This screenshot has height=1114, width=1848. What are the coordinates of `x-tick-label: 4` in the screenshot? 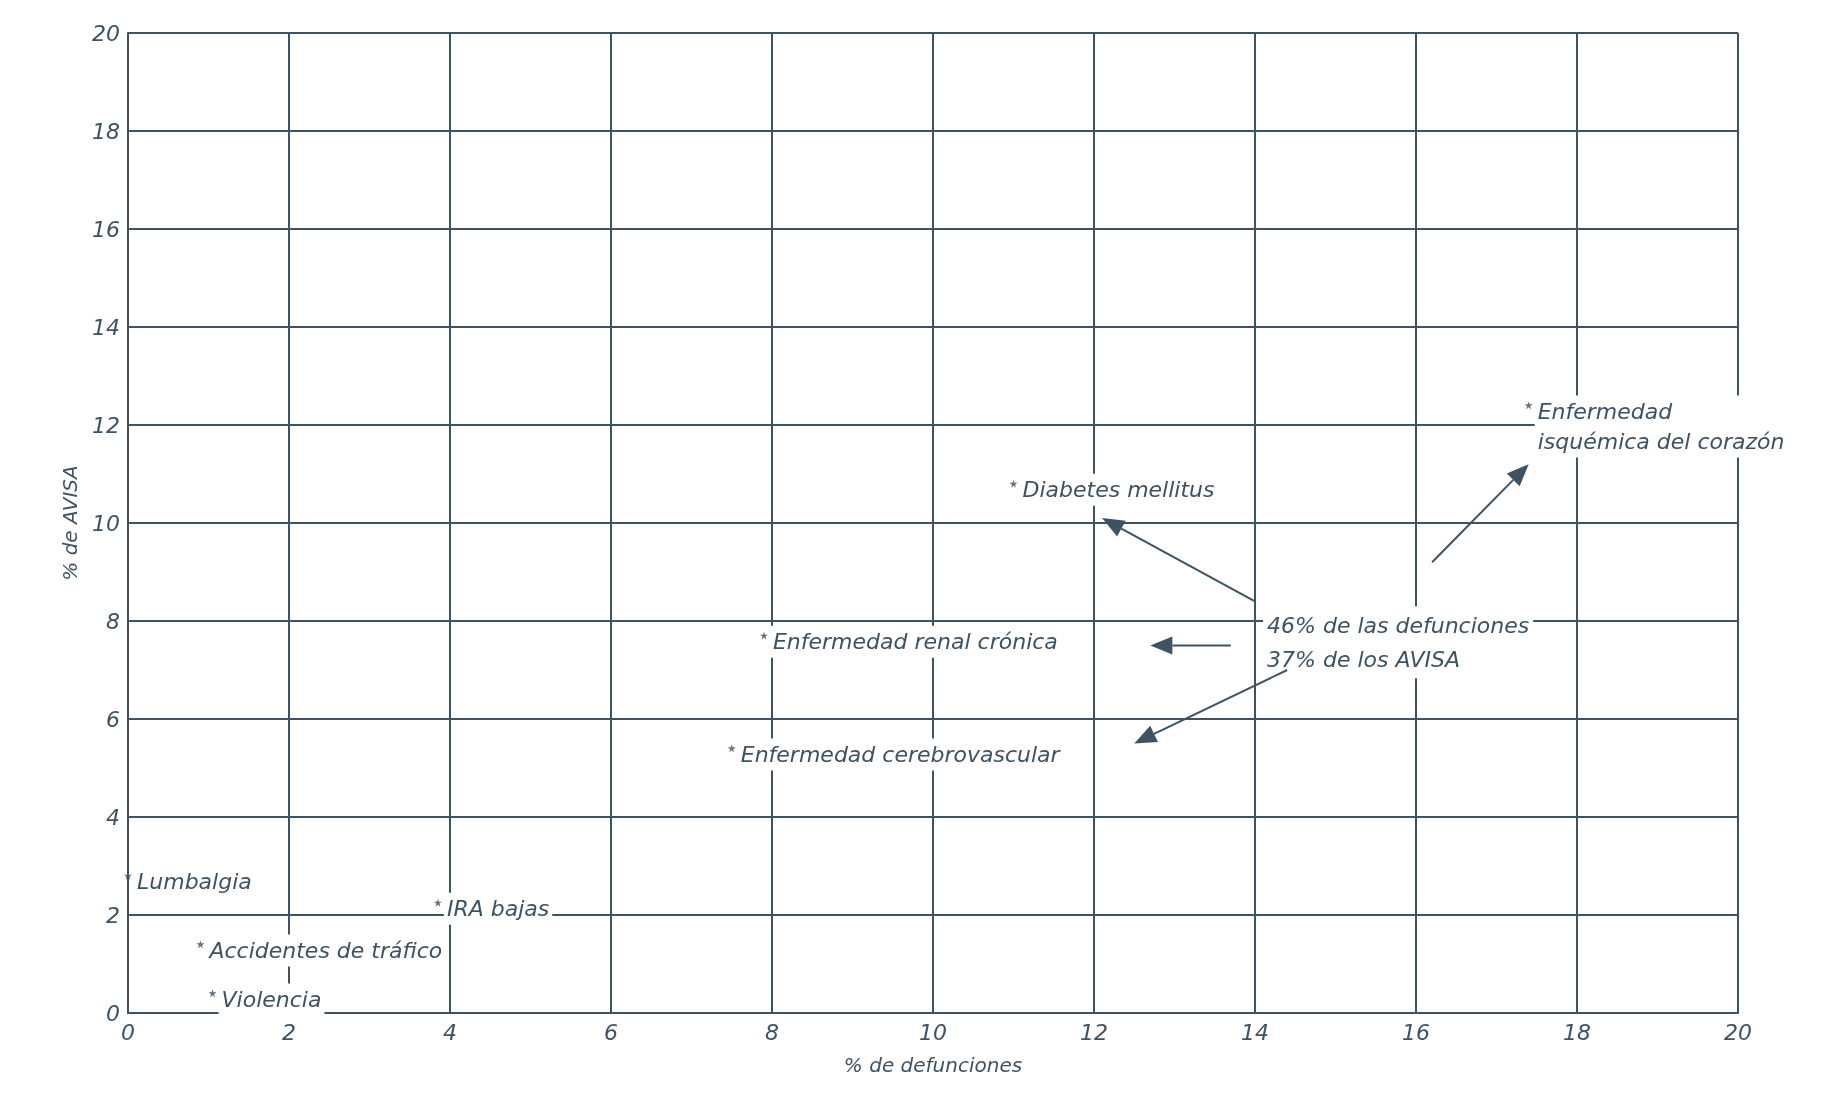 It's located at (450, 1032).